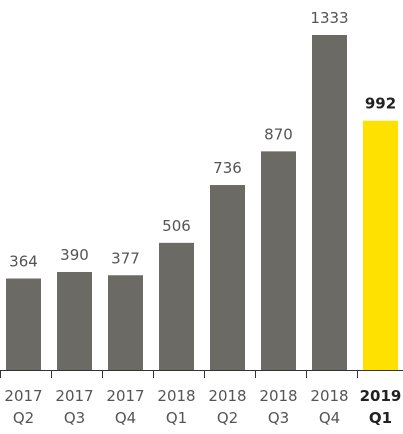 Image resolution: width=403 pixels, height=434 pixels. What do you see at coordinates (179, 374) in the screenshot?
I see `x-axis-tick-marks` at bounding box center [179, 374].